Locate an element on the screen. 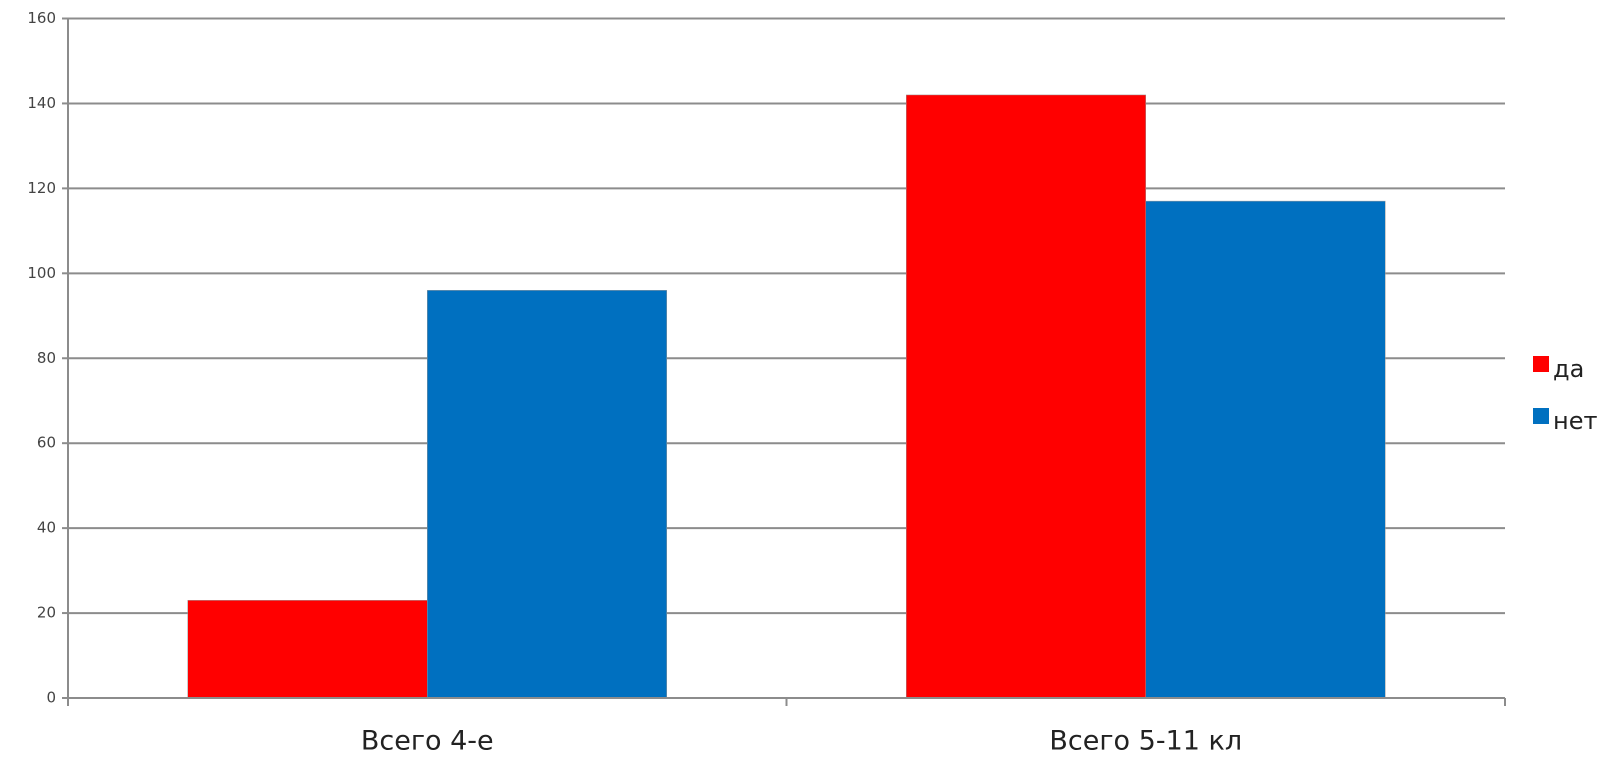 Image resolution: width=1616 pixels, height=758 pixels. y-tick-label: 120 is located at coordinates (41, 188).